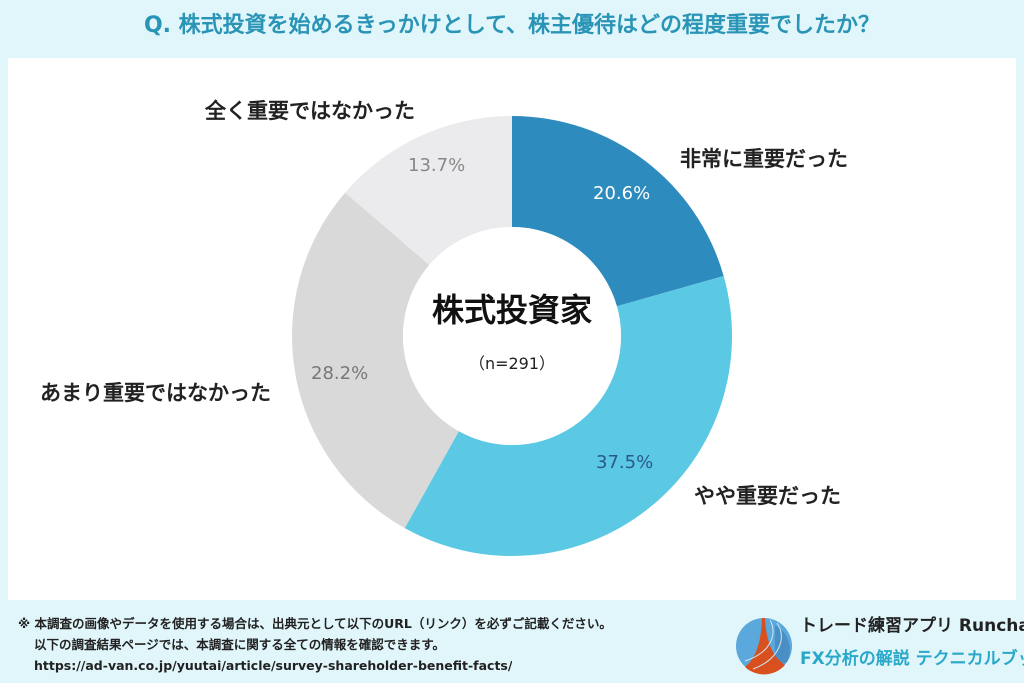 The image size is (1024, 683). What do you see at coordinates (912, 659) in the screenshot?
I see `brand-technical-book: FX分析の解説 テクニカルブック` at bounding box center [912, 659].